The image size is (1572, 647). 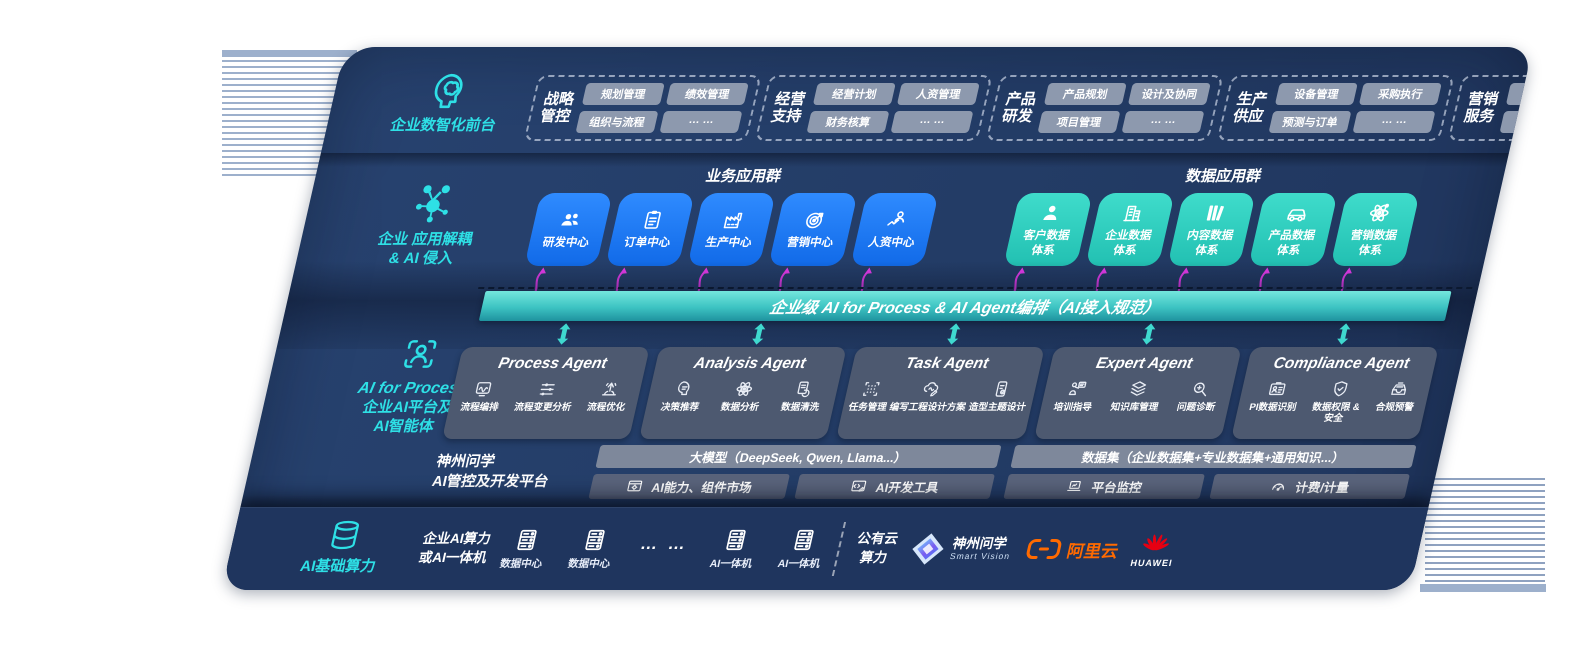 What do you see at coordinates (434, 203) in the screenshot?
I see `molecule-icon` at bounding box center [434, 203].